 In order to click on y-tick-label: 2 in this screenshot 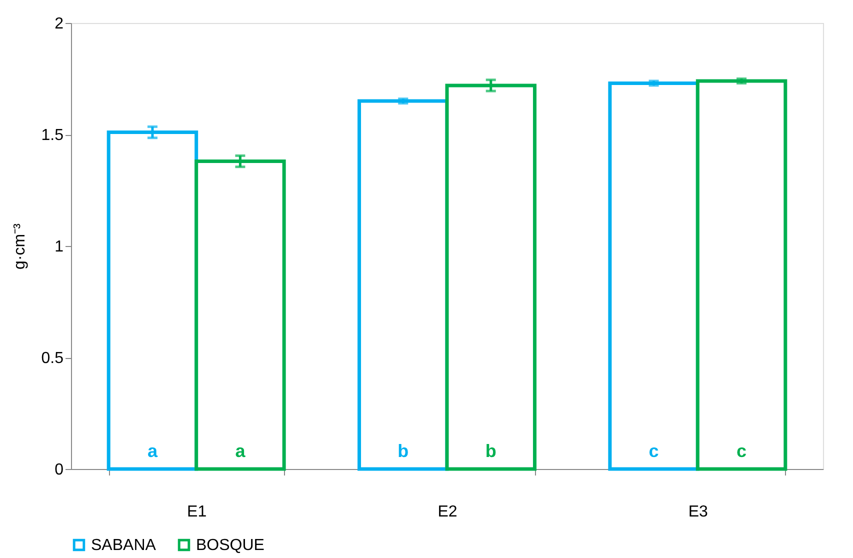, I will do `click(59, 24)`.